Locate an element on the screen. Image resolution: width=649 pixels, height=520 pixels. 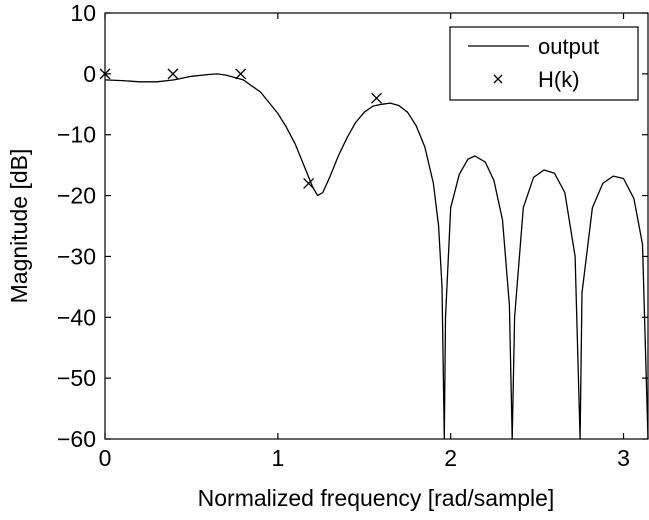
y-tick-label: 0 is located at coordinates (89, 74).